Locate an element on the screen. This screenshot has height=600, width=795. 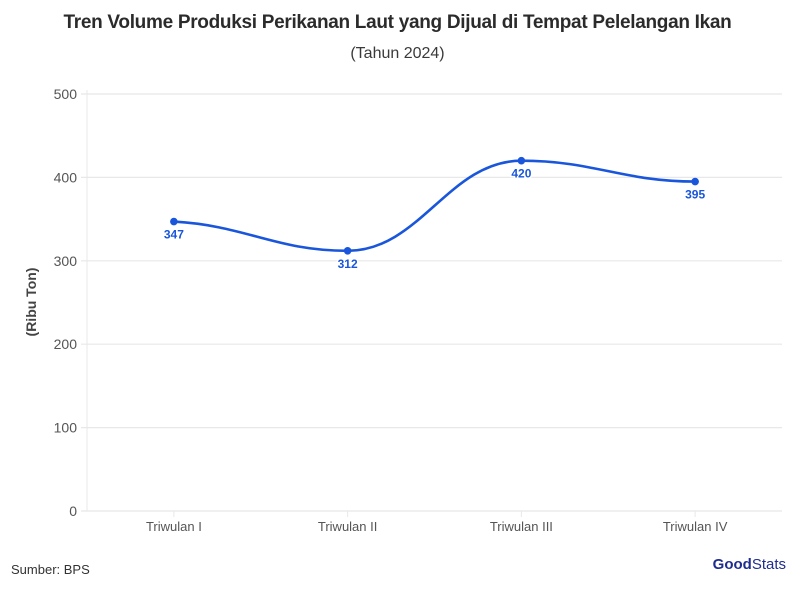
y-tick-label: 100 is located at coordinates (66, 428).